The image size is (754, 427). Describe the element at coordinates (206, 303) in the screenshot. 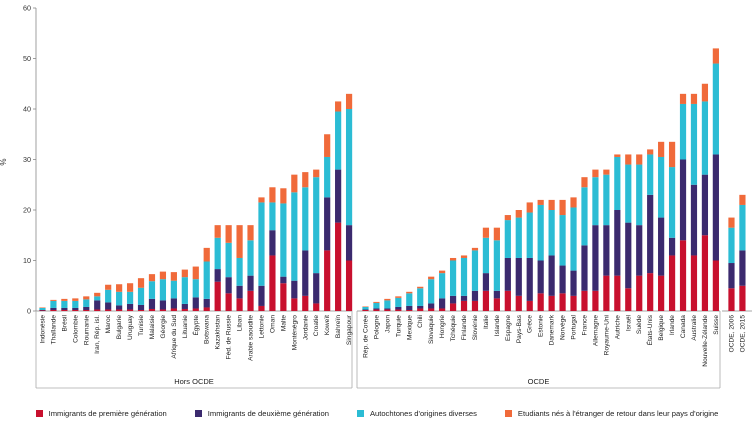

I see `bar-botswana-second-gen` at that location.